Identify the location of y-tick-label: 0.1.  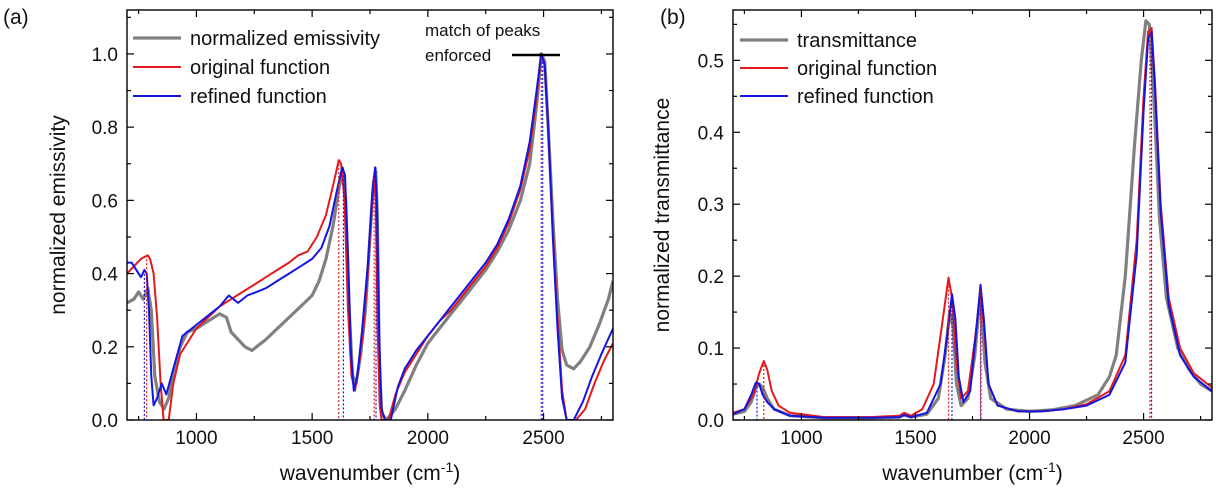
(711, 349).